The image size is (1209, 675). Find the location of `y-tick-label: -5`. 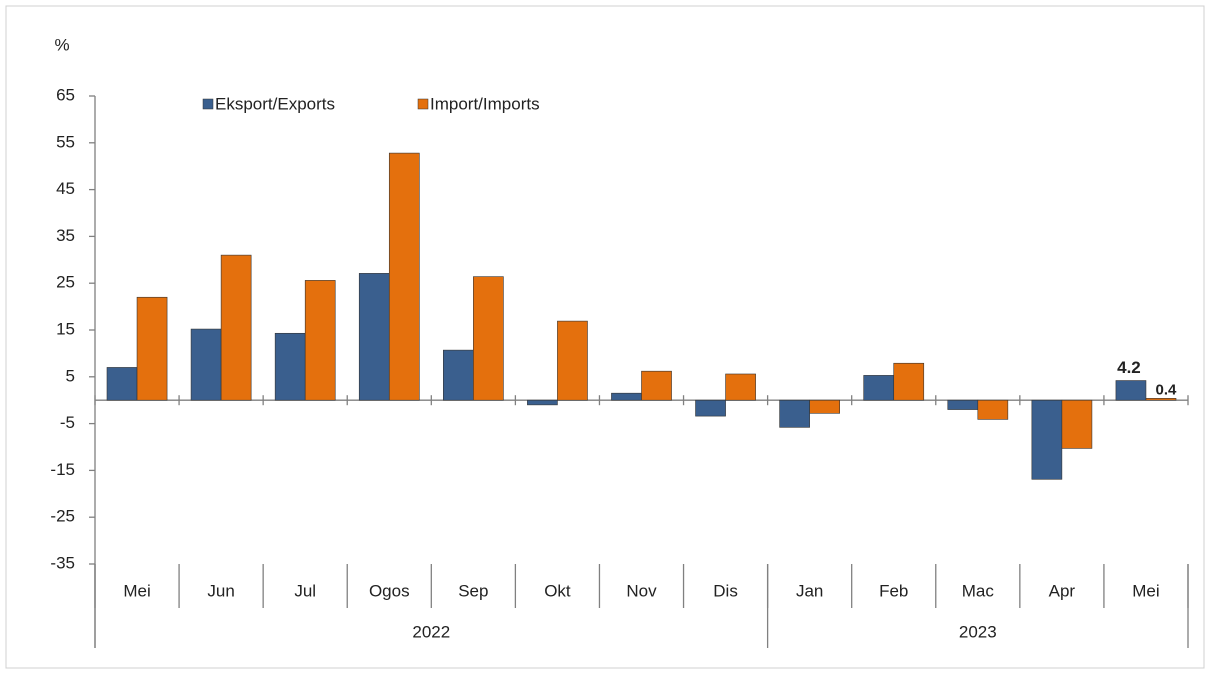

y-tick-label: -5 is located at coordinates (67, 422).